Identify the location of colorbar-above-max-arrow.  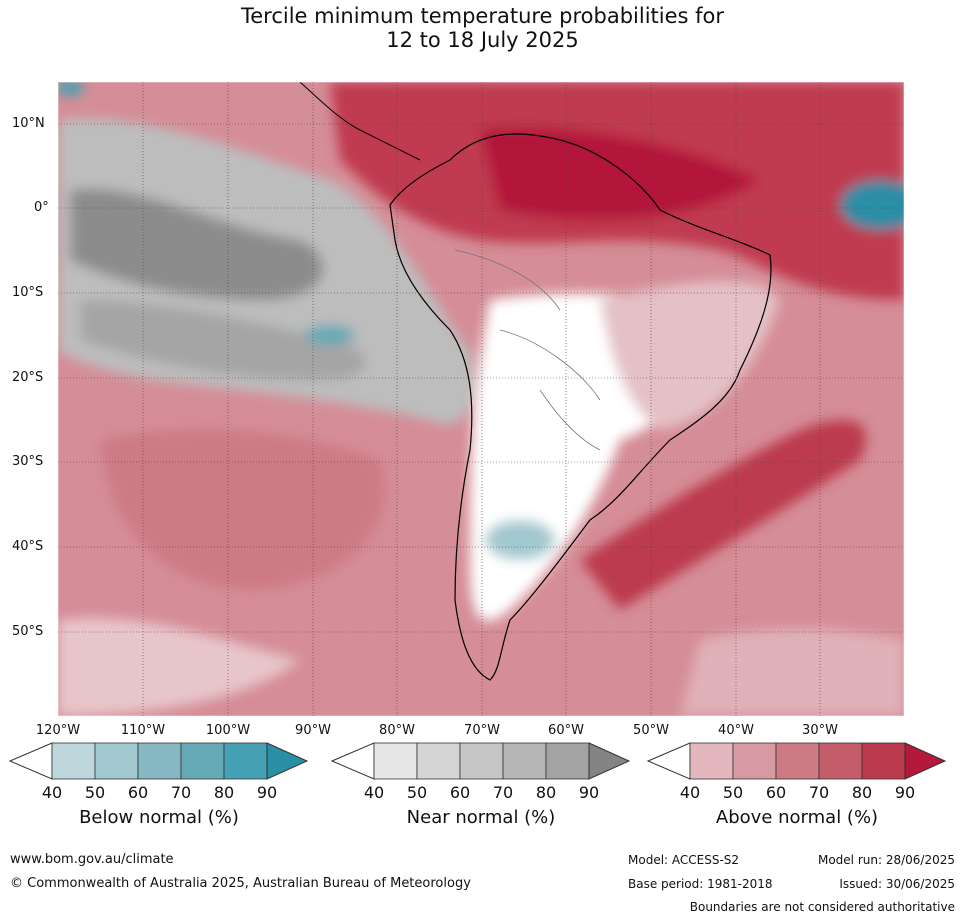
(925, 761).